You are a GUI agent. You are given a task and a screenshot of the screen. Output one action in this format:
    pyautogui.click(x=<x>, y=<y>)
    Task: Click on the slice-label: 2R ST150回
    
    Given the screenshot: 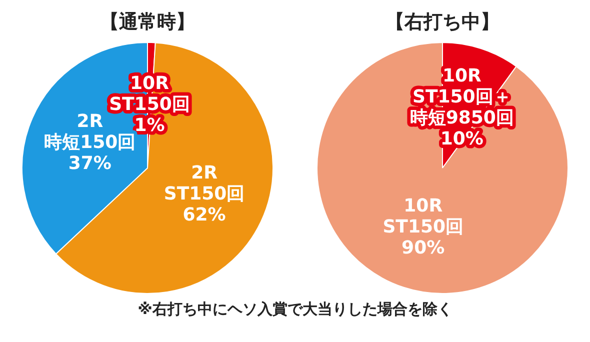 What is the action you would take?
    pyautogui.click(x=204, y=183)
    